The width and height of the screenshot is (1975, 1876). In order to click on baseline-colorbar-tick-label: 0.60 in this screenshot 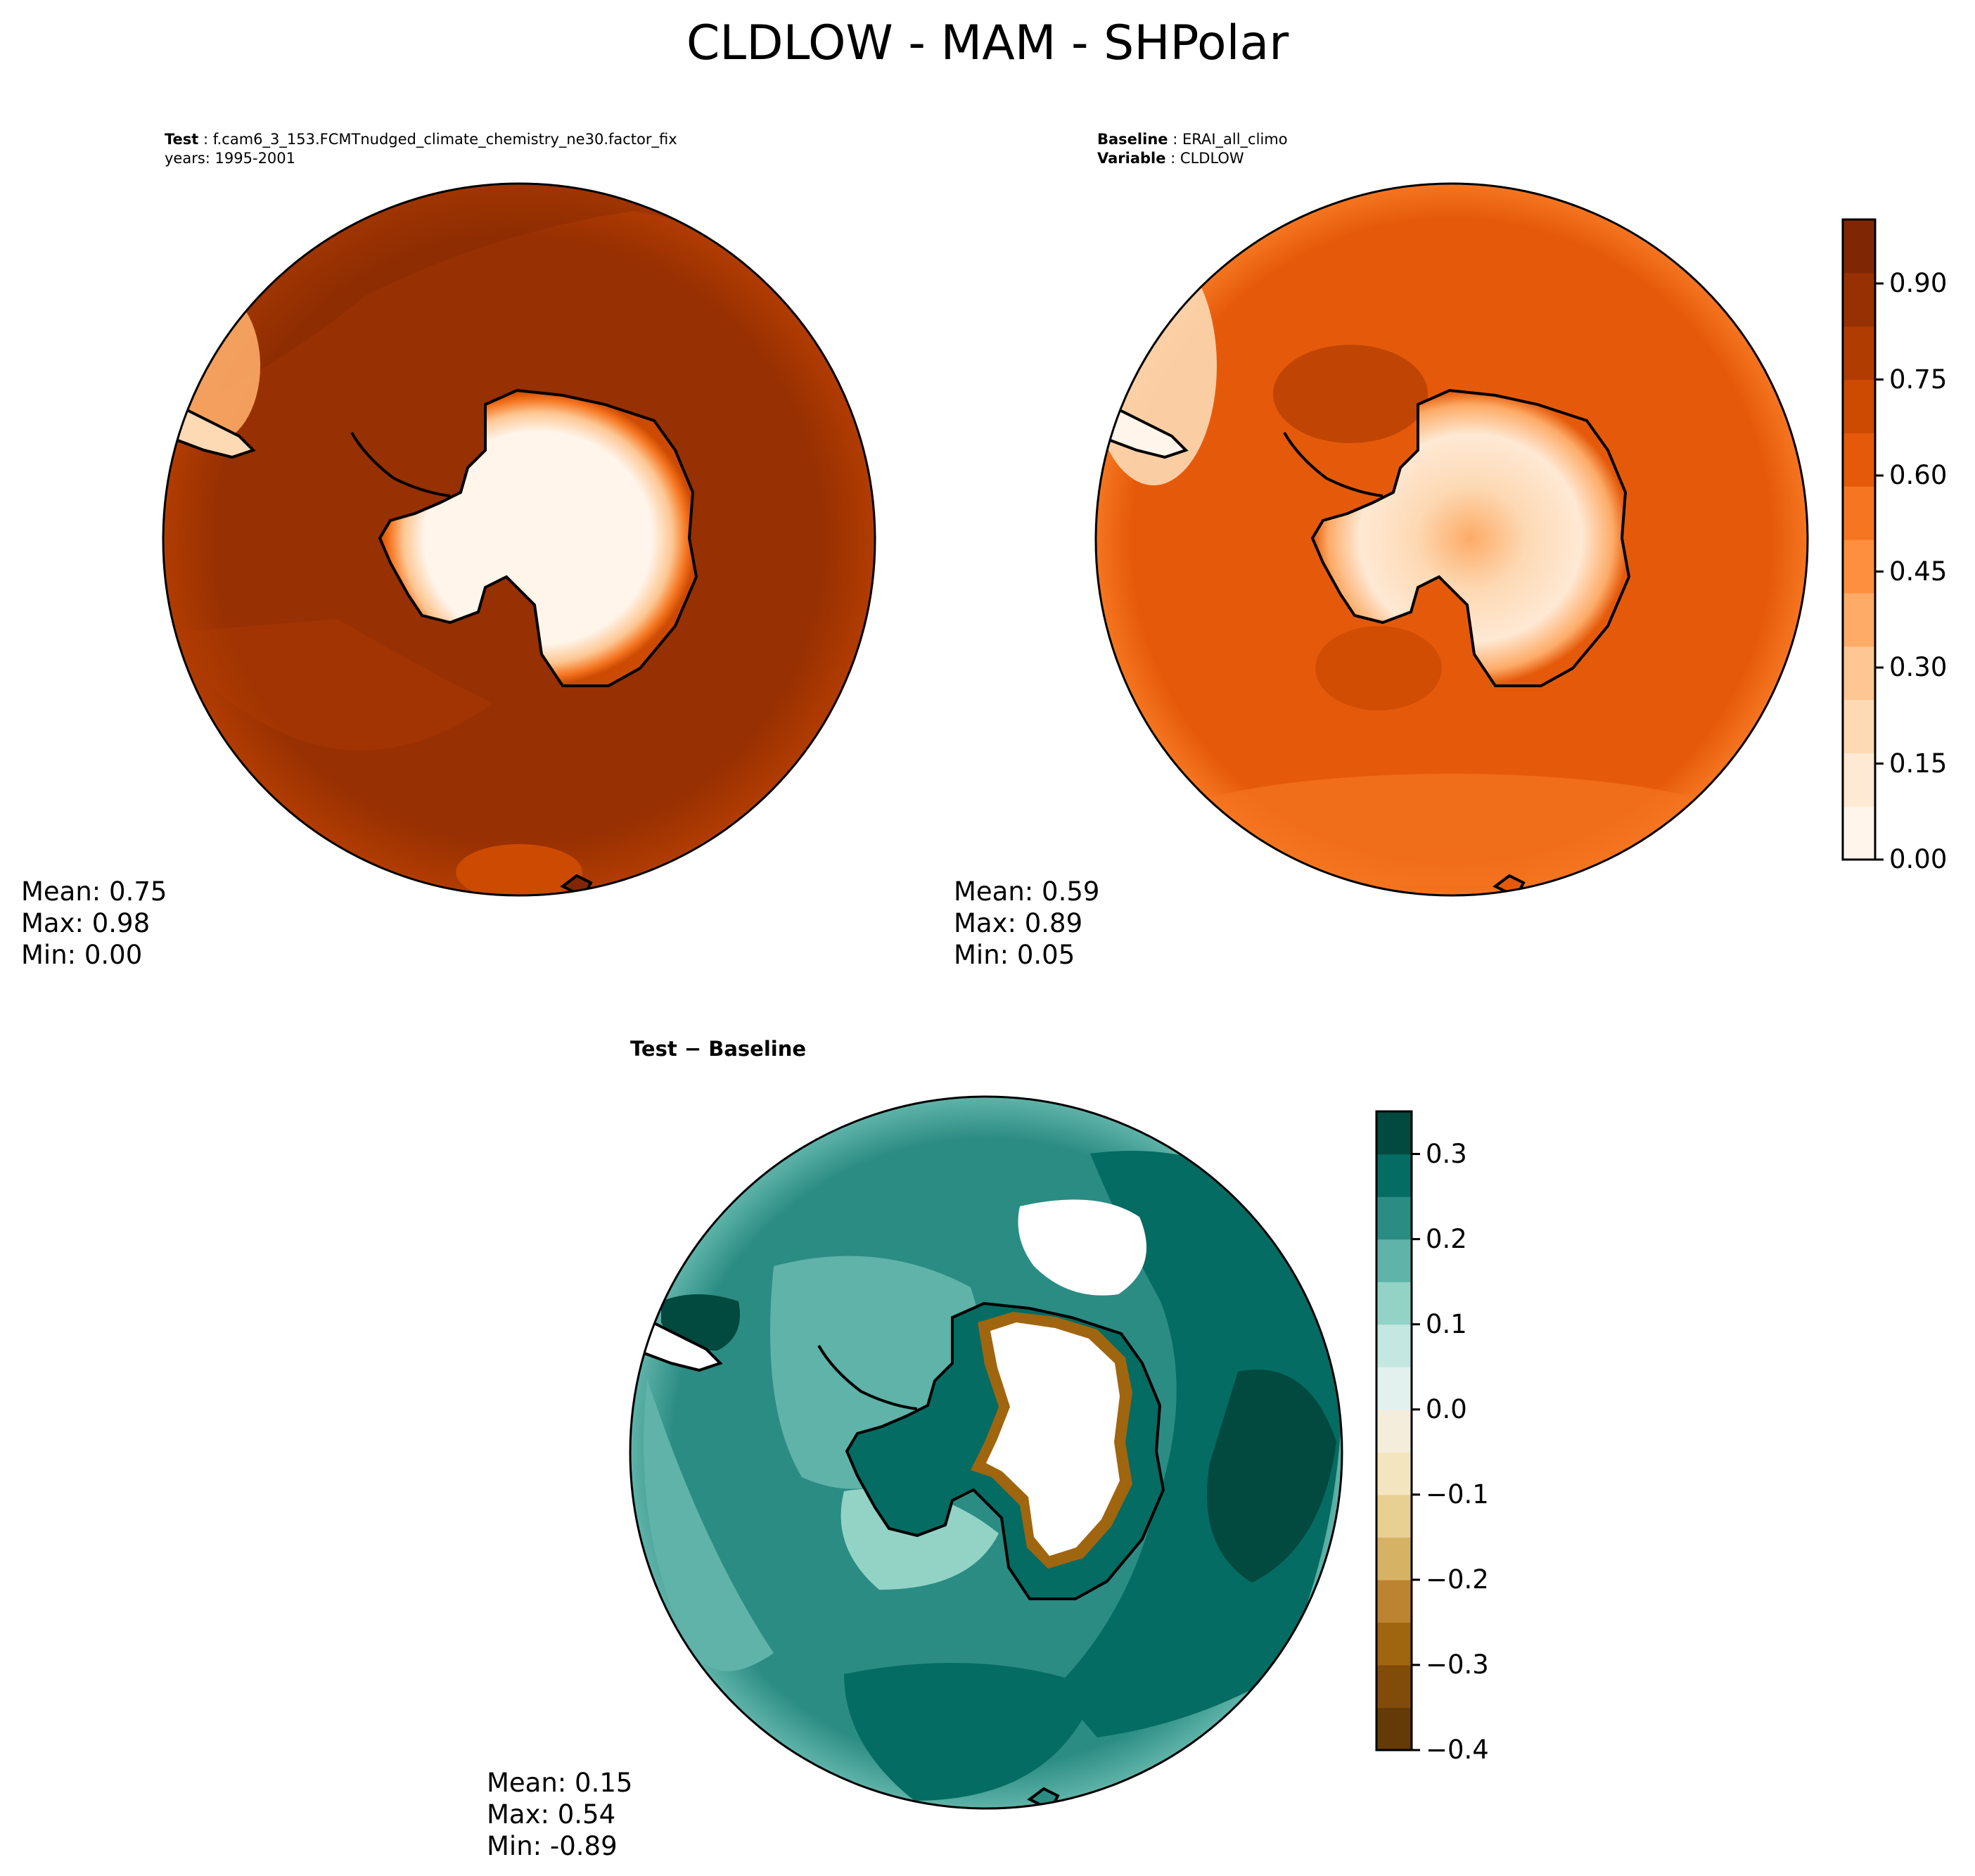, I will do `click(1918, 475)`.